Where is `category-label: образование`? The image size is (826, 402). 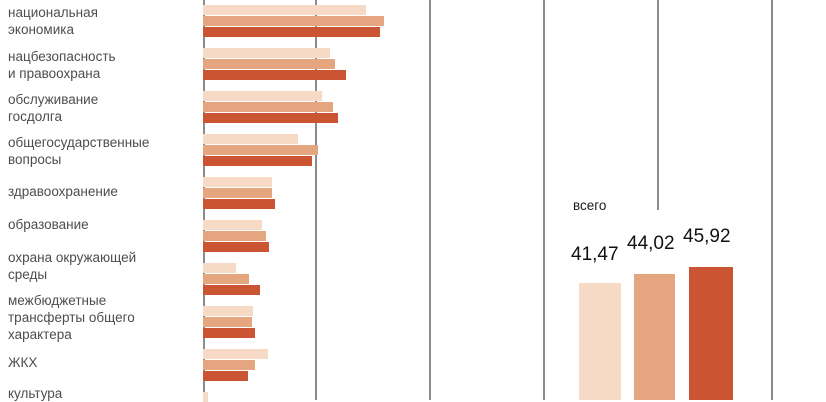 category-label: образование is located at coordinates (48, 224).